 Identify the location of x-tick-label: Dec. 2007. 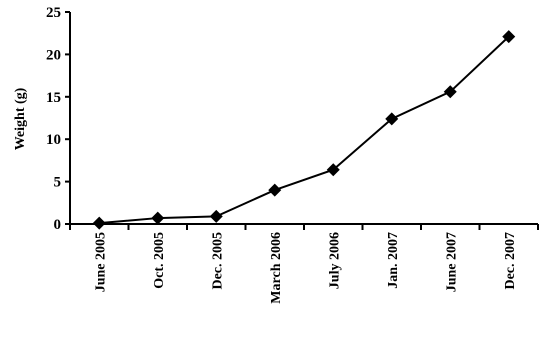
(510, 261).